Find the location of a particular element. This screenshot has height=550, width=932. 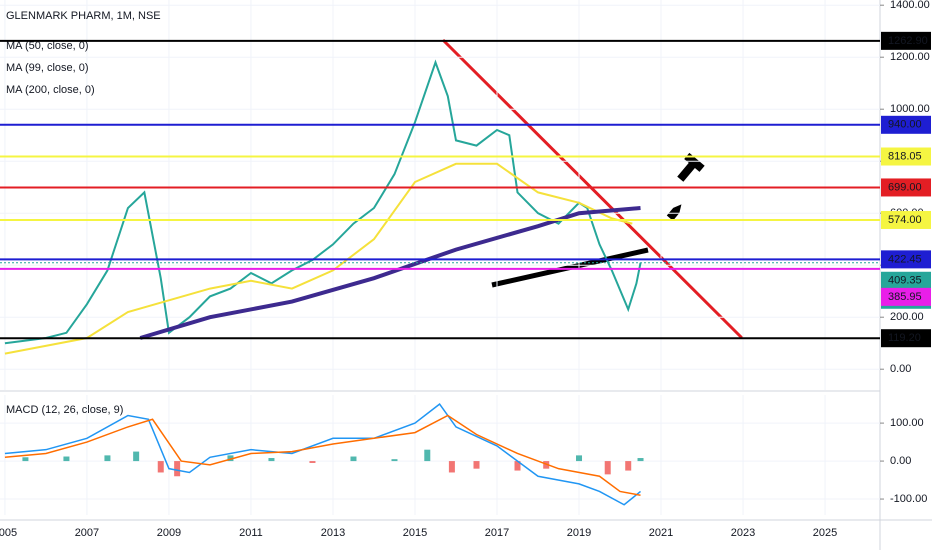

x-tick-label: 2009 is located at coordinates (169, 533).